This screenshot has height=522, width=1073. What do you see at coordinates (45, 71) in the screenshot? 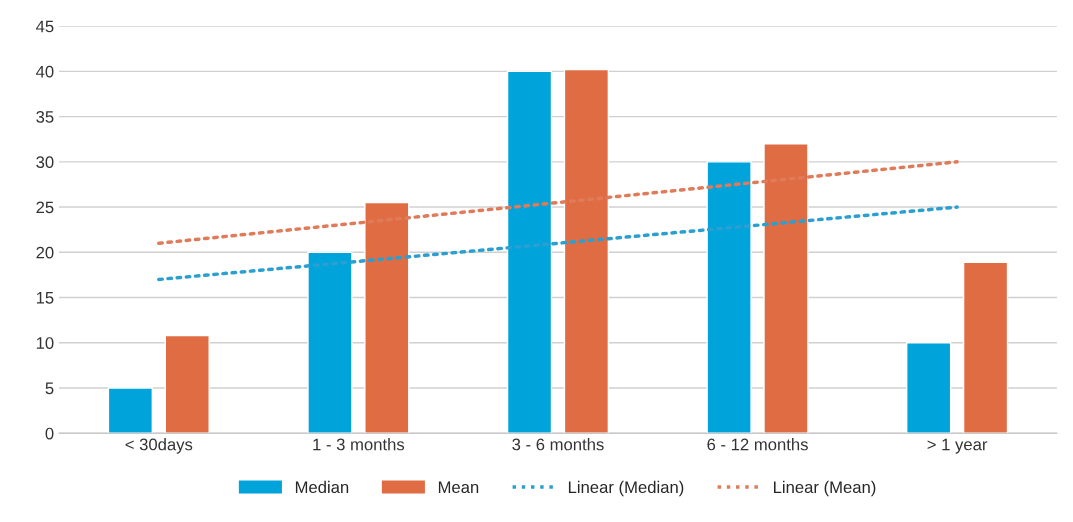
I see `y-tick-label: 40` at bounding box center [45, 71].